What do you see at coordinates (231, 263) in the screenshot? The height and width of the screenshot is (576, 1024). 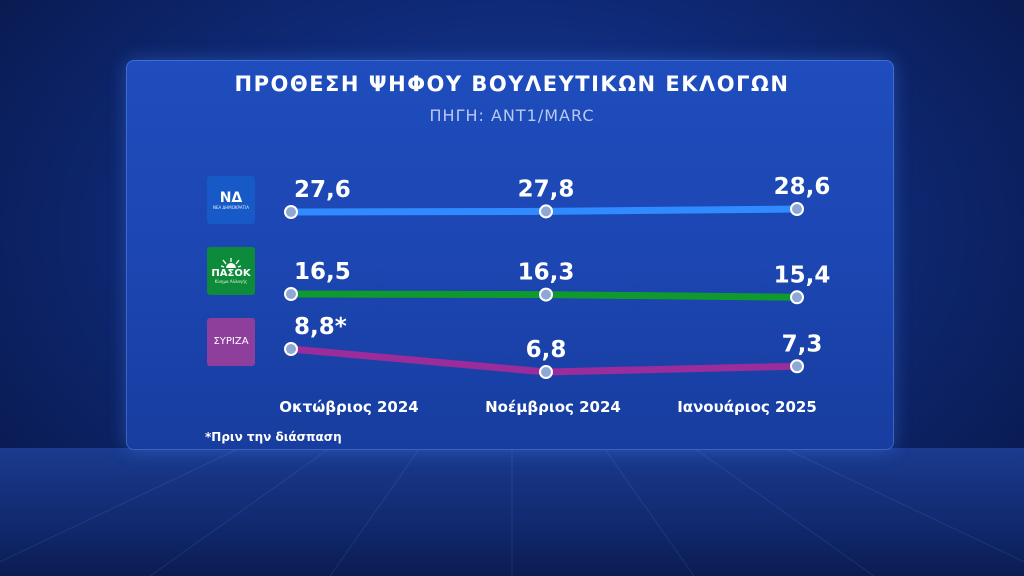 I see `sun-icon` at bounding box center [231, 263].